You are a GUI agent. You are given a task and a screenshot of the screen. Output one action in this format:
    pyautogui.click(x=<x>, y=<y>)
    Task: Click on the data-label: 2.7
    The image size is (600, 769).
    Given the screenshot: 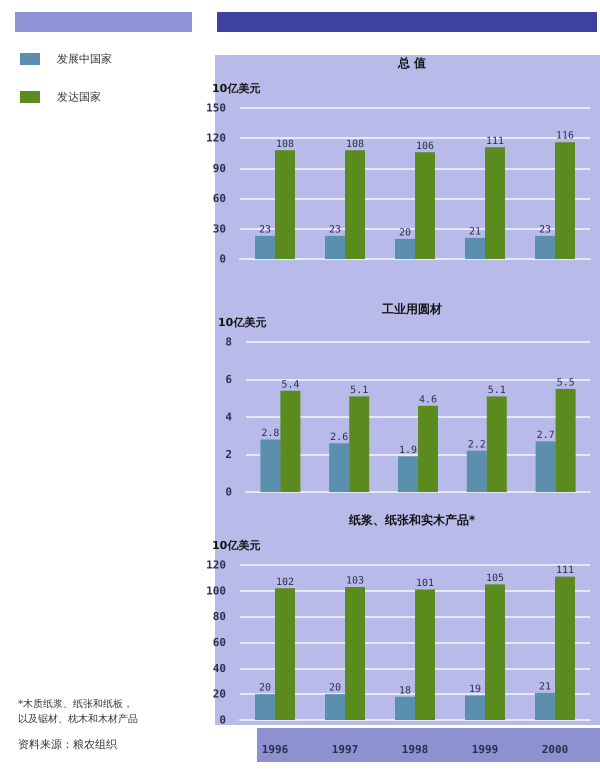 What is the action you would take?
    pyautogui.click(x=545, y=435)
    